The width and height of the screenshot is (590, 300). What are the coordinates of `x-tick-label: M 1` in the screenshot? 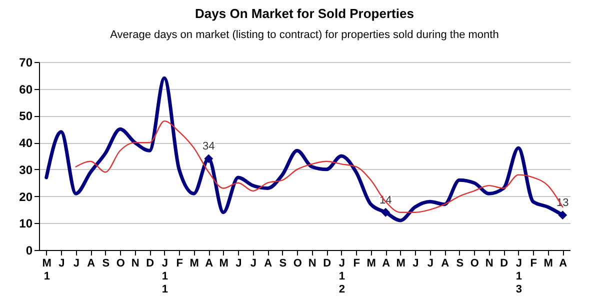 It's located at (47, 270).